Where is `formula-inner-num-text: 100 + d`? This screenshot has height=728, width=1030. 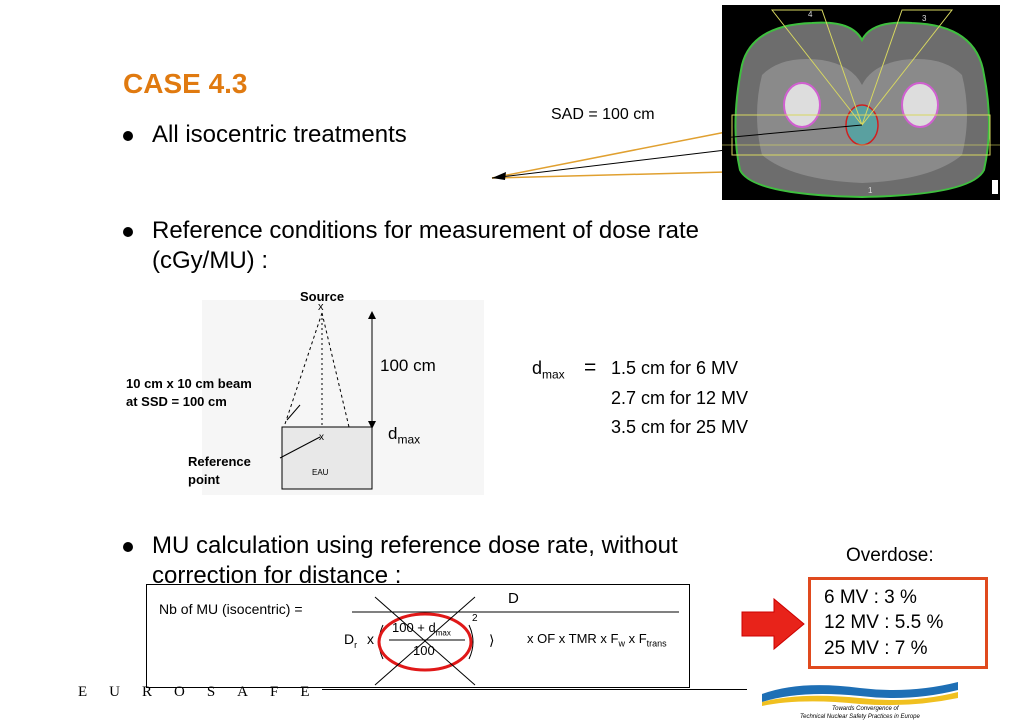 formula-inner-num-text: 100 + d is located at coordinates (414, 627).